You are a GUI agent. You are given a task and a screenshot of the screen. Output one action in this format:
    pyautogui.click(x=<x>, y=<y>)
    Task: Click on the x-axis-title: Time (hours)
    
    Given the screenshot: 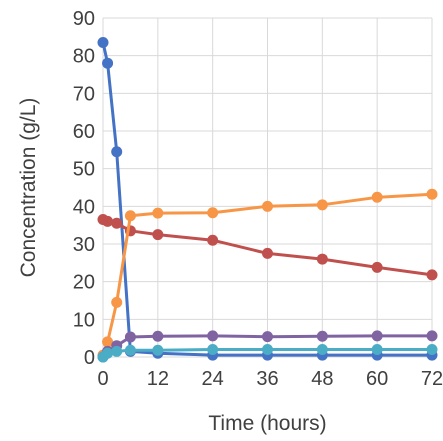 What is the action you would take?
    pyautogui.click(x=267, y=423)
    